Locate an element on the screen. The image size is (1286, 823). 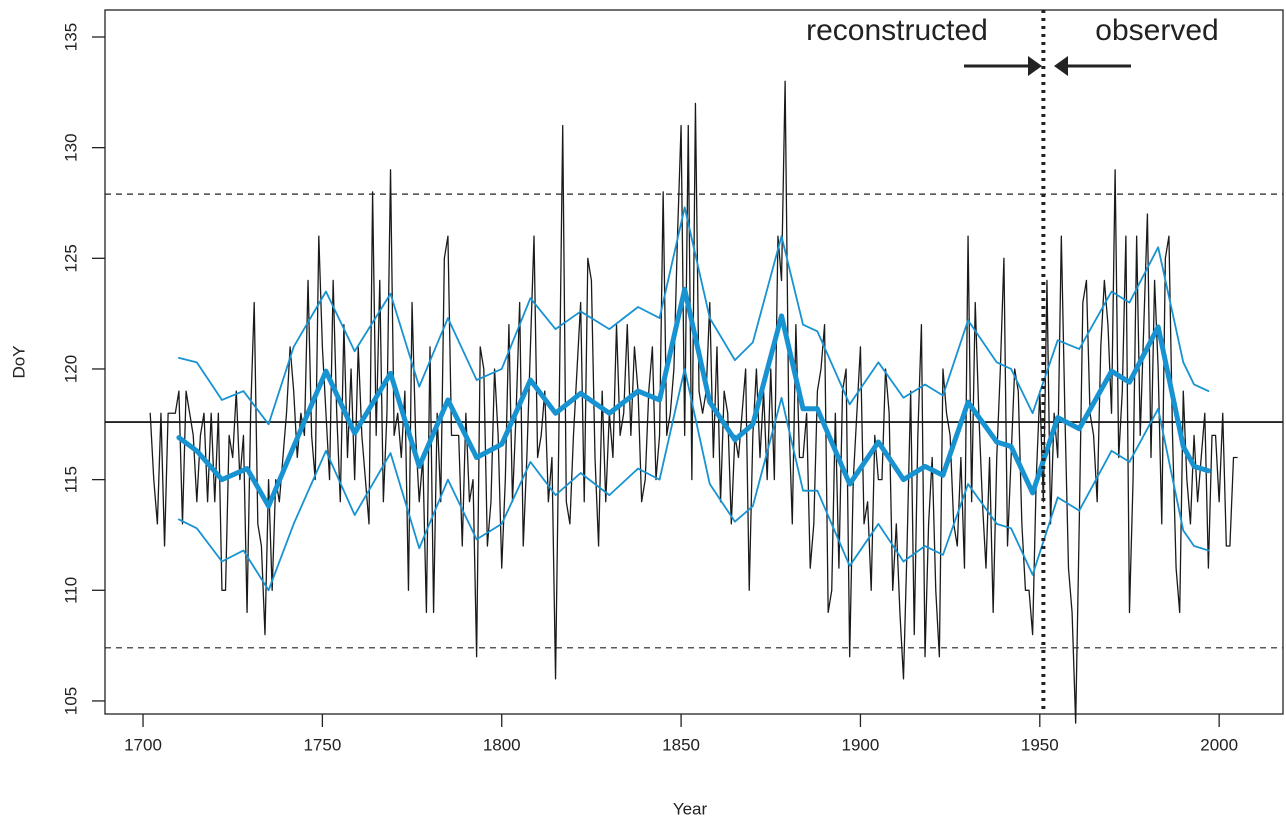
y-tick-label: 135 is located at coordinates (70, 37).